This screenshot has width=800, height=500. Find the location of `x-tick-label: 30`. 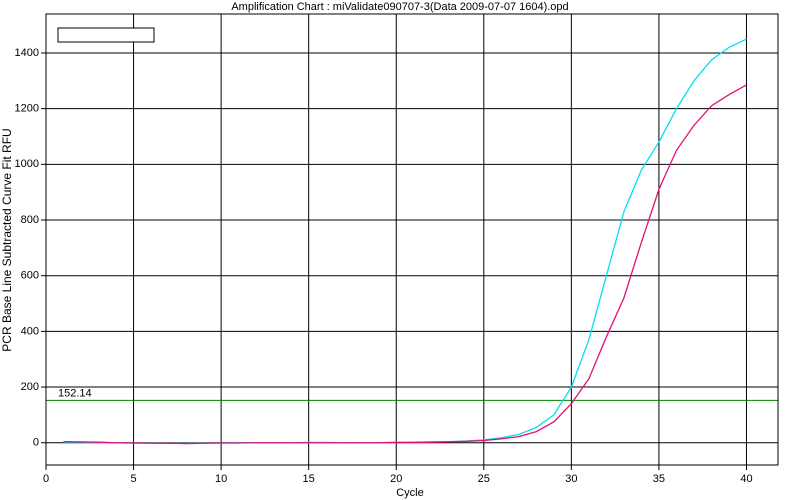

x-tick-label: 30 is located at coordinates (571, 479).